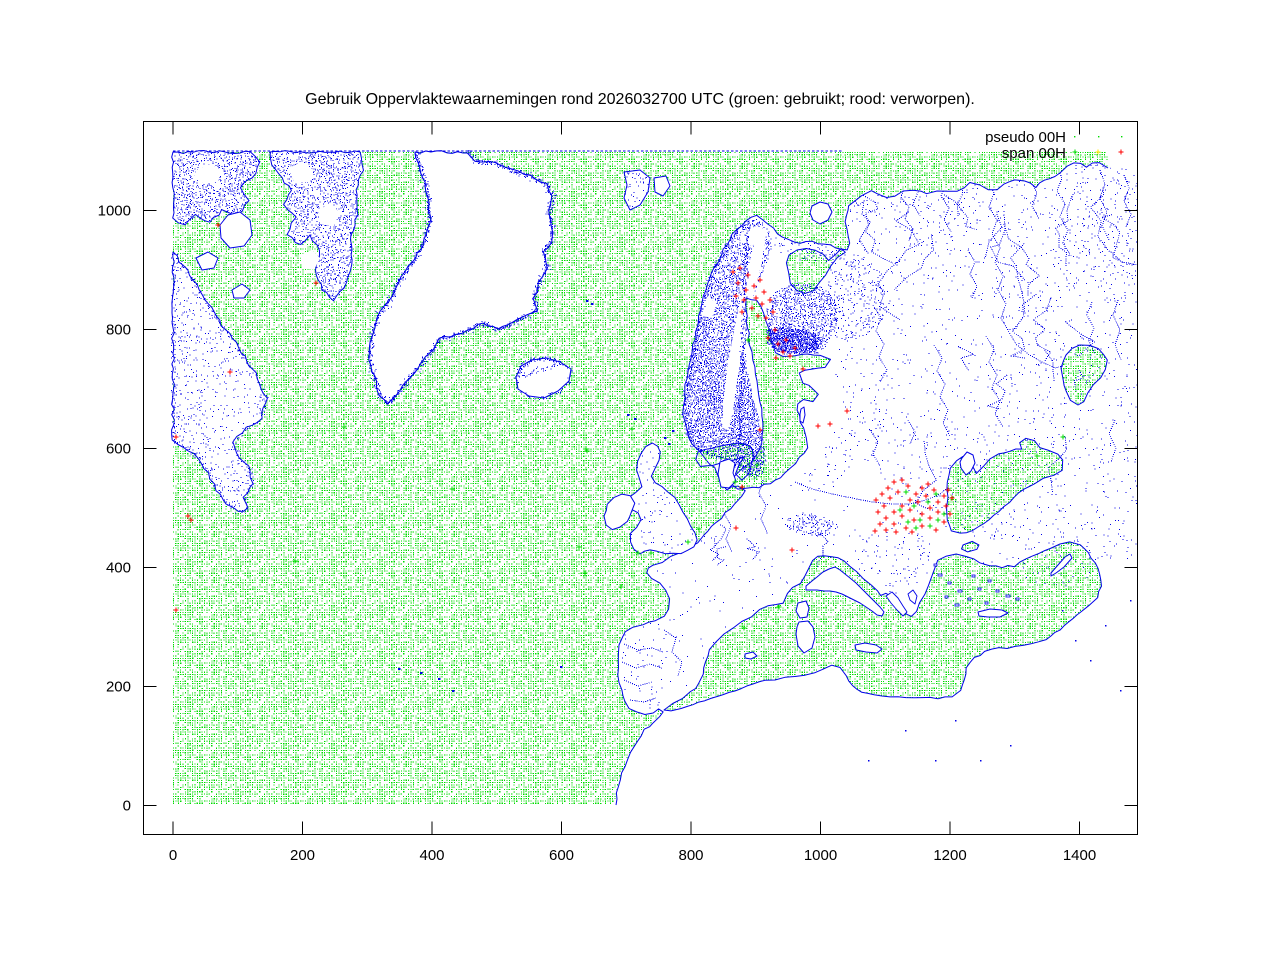 The height and width of the screenshot is (965, 1280). What do you see at coordinates (949, 855) in the screenshot?
I see `svg-text: 1200` at bounding box center [949, 855].